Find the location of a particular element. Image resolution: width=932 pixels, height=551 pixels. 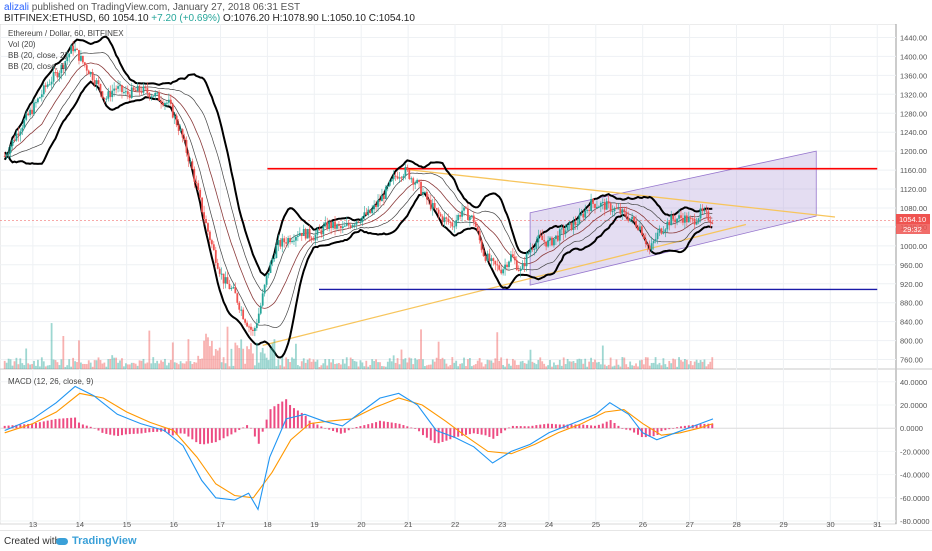

time-tick-label: 19 is located at coordinates (314, 524).